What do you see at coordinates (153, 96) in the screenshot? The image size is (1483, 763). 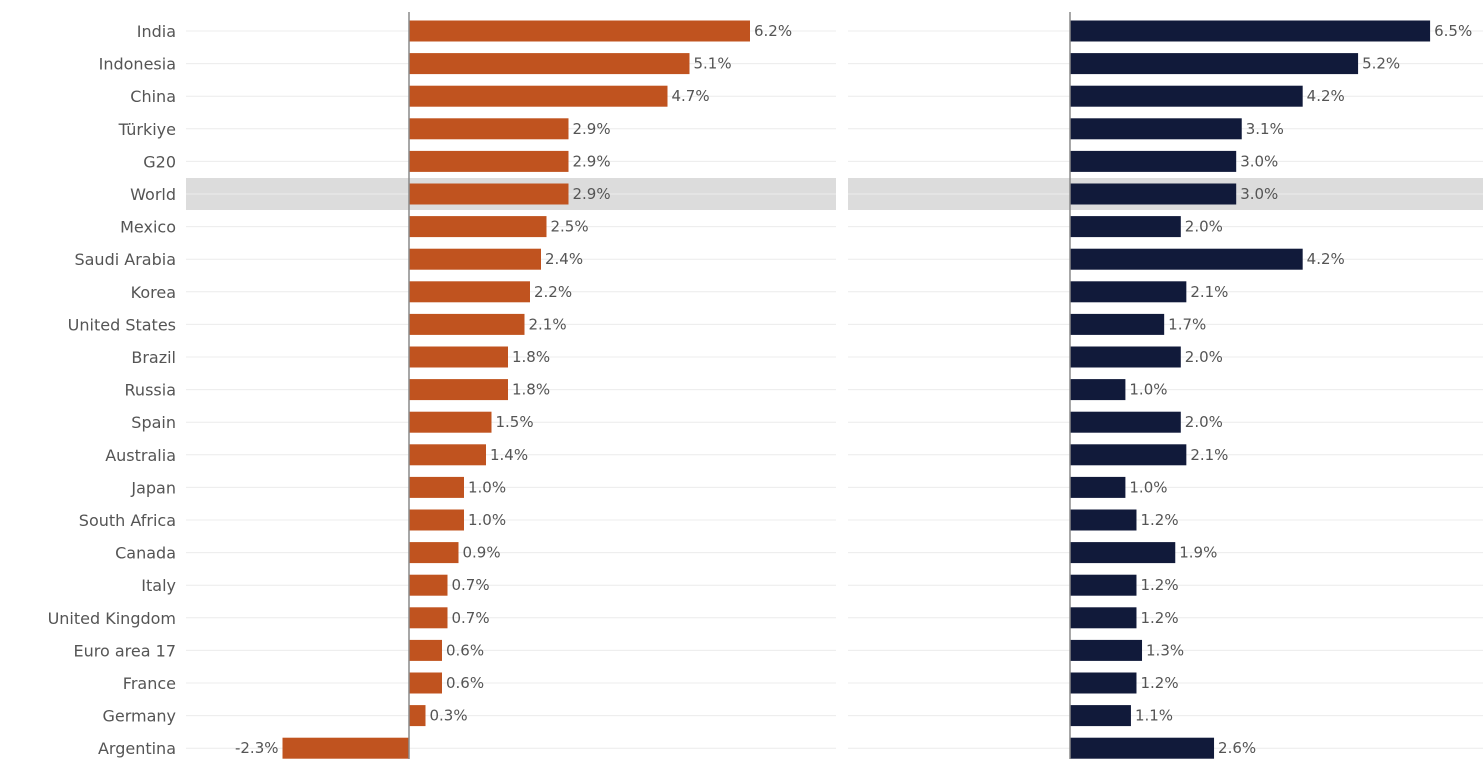 I see `category-label: China` at bounding box center [153, 96].